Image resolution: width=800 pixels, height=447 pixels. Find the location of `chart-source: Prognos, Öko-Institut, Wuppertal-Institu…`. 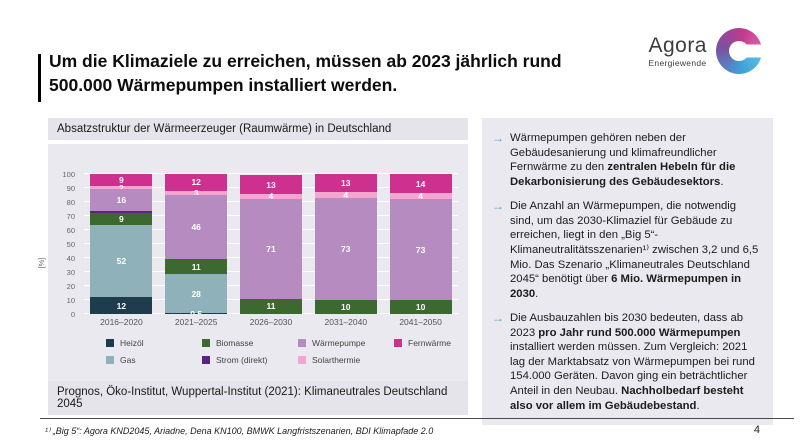

chart-source: Prognos, Öko-Institut, Wuppertal-Institu… is located at coordinates (258, 398).